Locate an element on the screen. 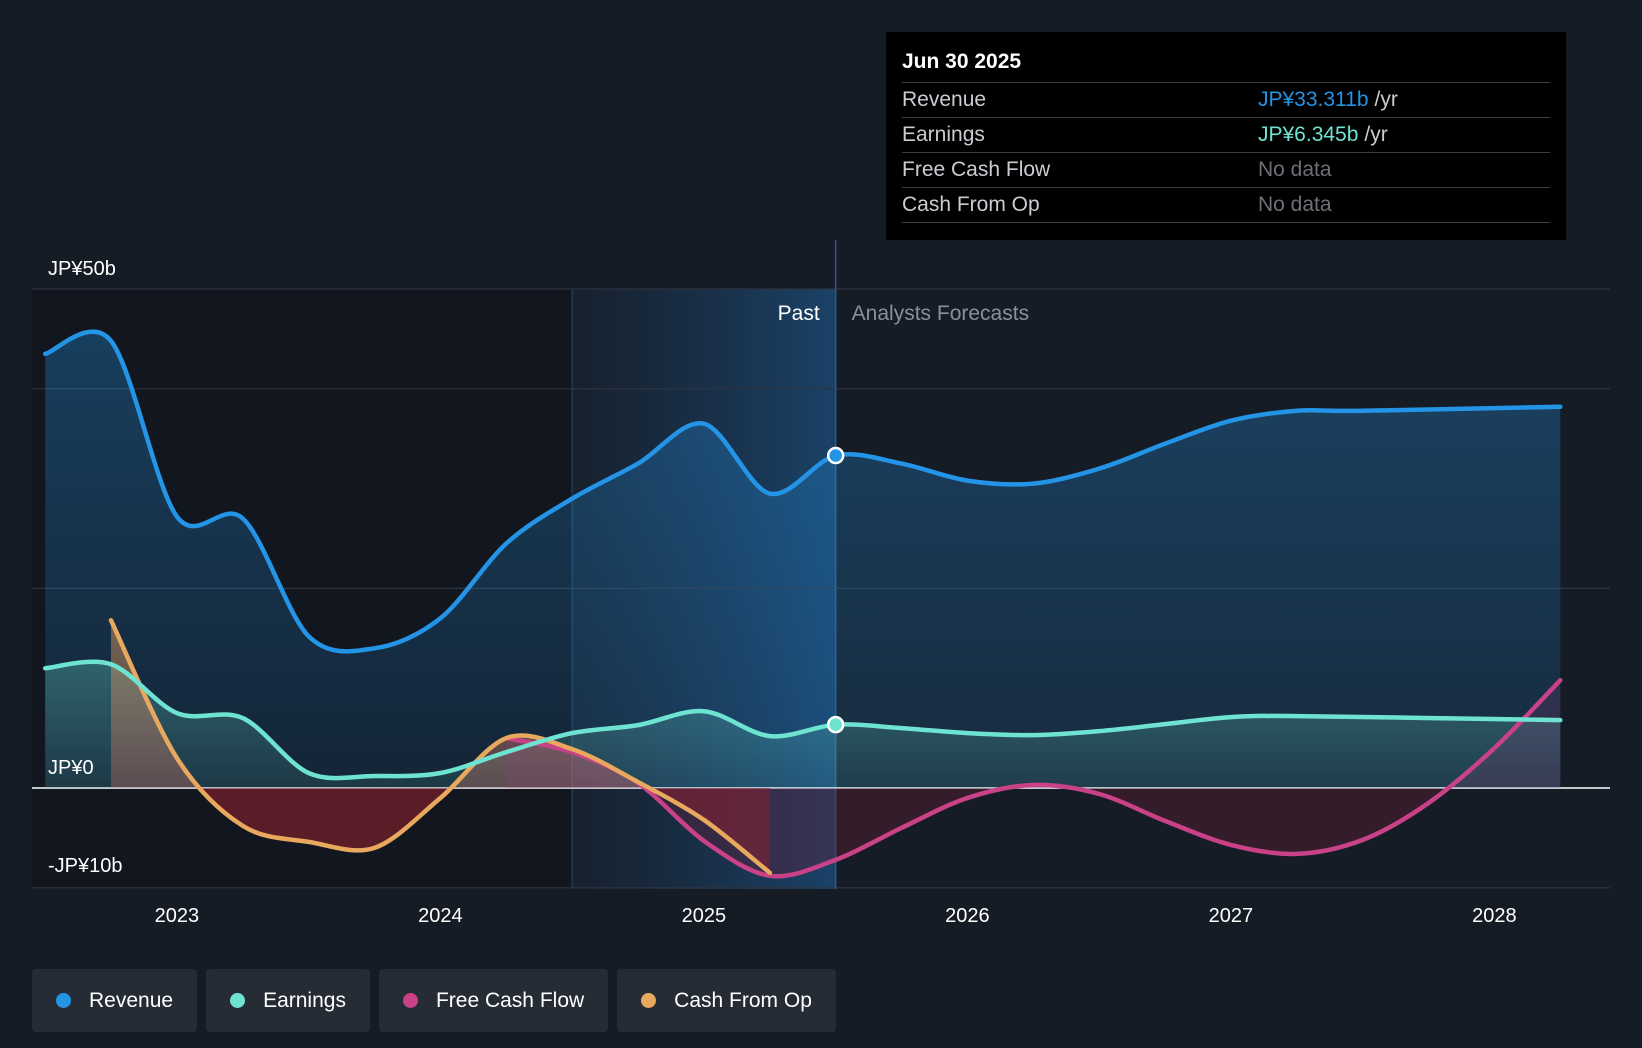 This screenshot has height=1048, width=1642. legend-item-earnings: Earnings is located at coordinates (288, 1000).